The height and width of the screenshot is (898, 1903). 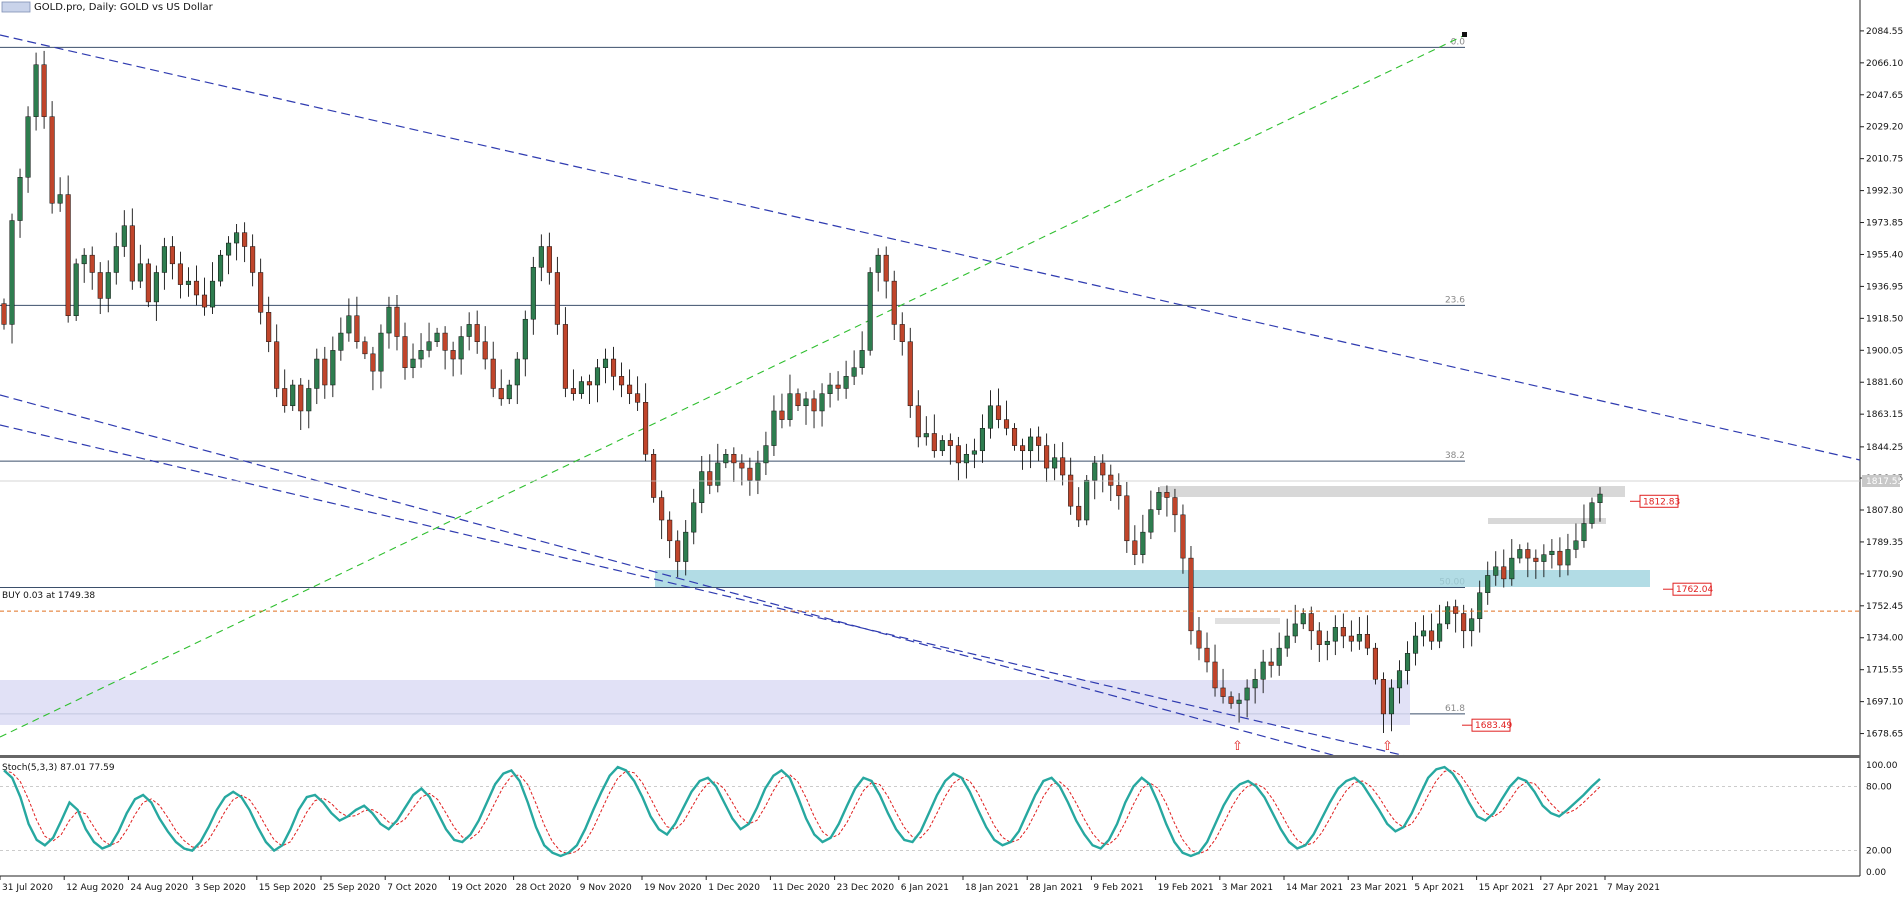 I want to click on date-label: 12 Aug 2020, so click(x=95, y=888).